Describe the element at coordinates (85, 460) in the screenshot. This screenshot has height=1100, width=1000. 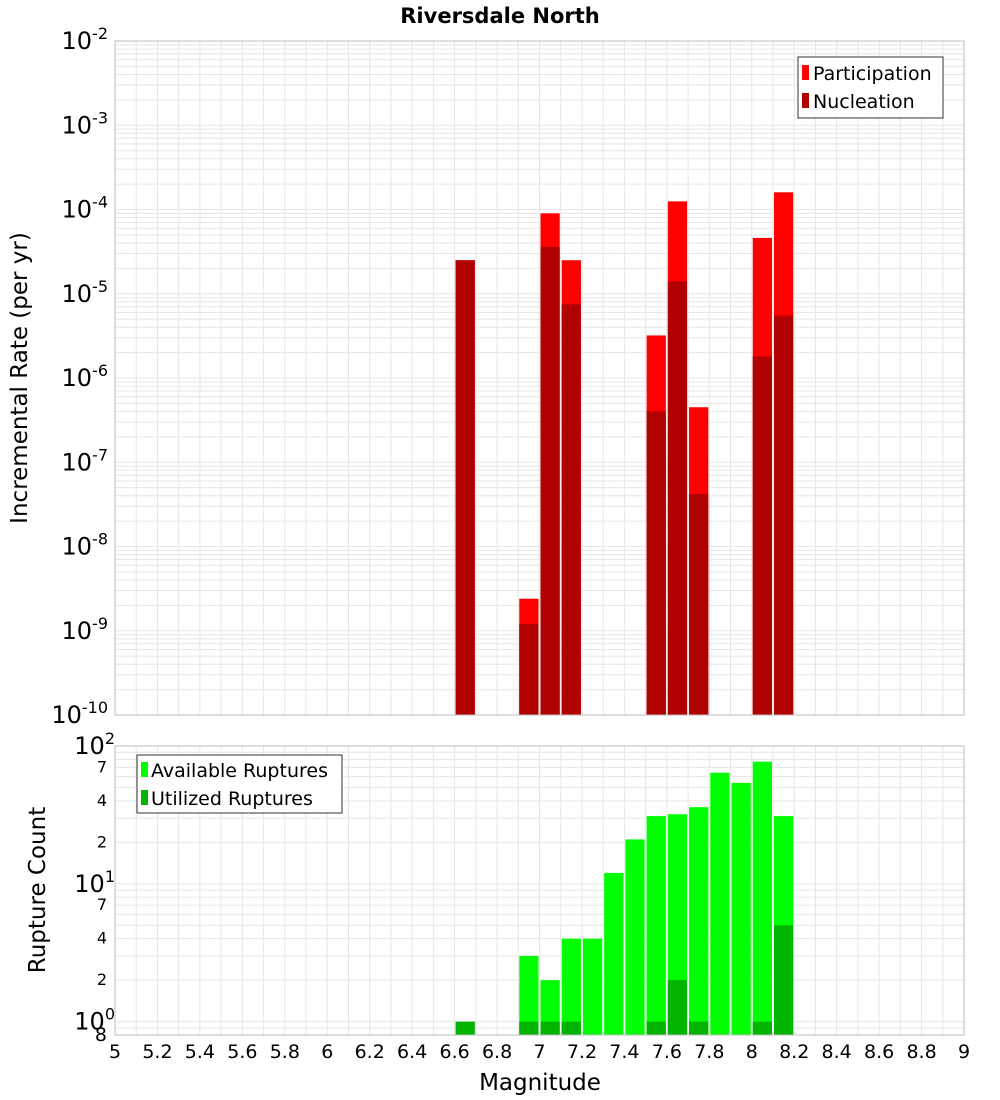
I see `rate-y-tick-label: 10⁻⁷` at that location.